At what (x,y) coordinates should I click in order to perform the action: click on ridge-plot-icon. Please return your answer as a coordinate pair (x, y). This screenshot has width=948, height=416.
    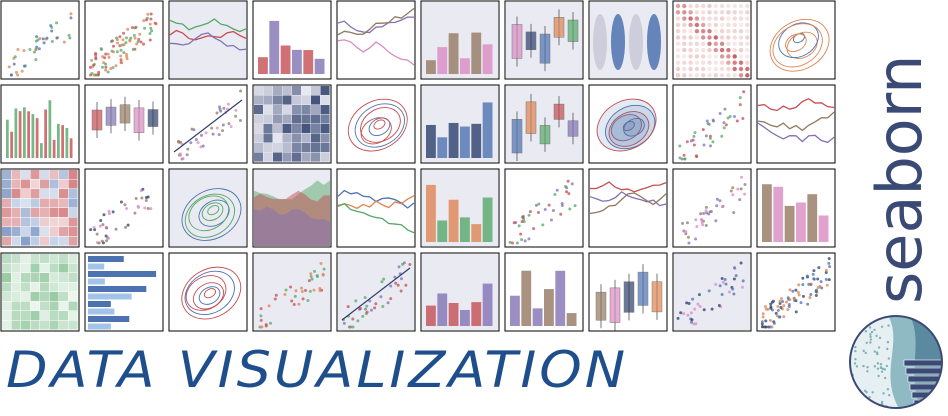
    Looking at the image, I should click on (460, 124).